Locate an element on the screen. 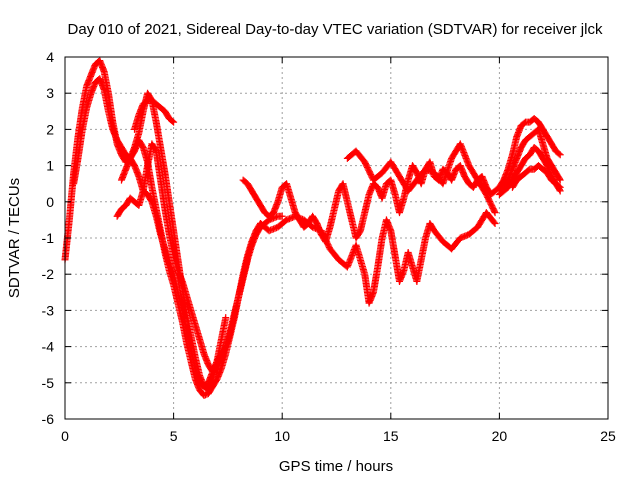 This screenshot has height=480, width=640. y-tick-label: 0 is located at coordinates (50, 202).